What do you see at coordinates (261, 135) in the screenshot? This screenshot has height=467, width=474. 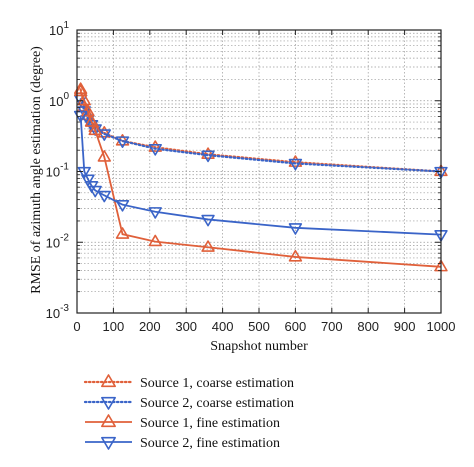 I see `series-line` at bounding box center [261, 135].